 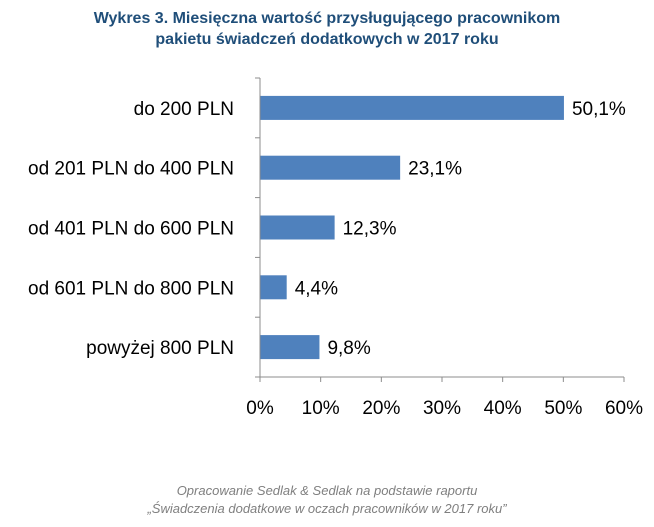 What do you see at coordinates (260, 408) in the screenshot?
I see `x-tick-label-1: 0%` at bounding box center [260, 408].